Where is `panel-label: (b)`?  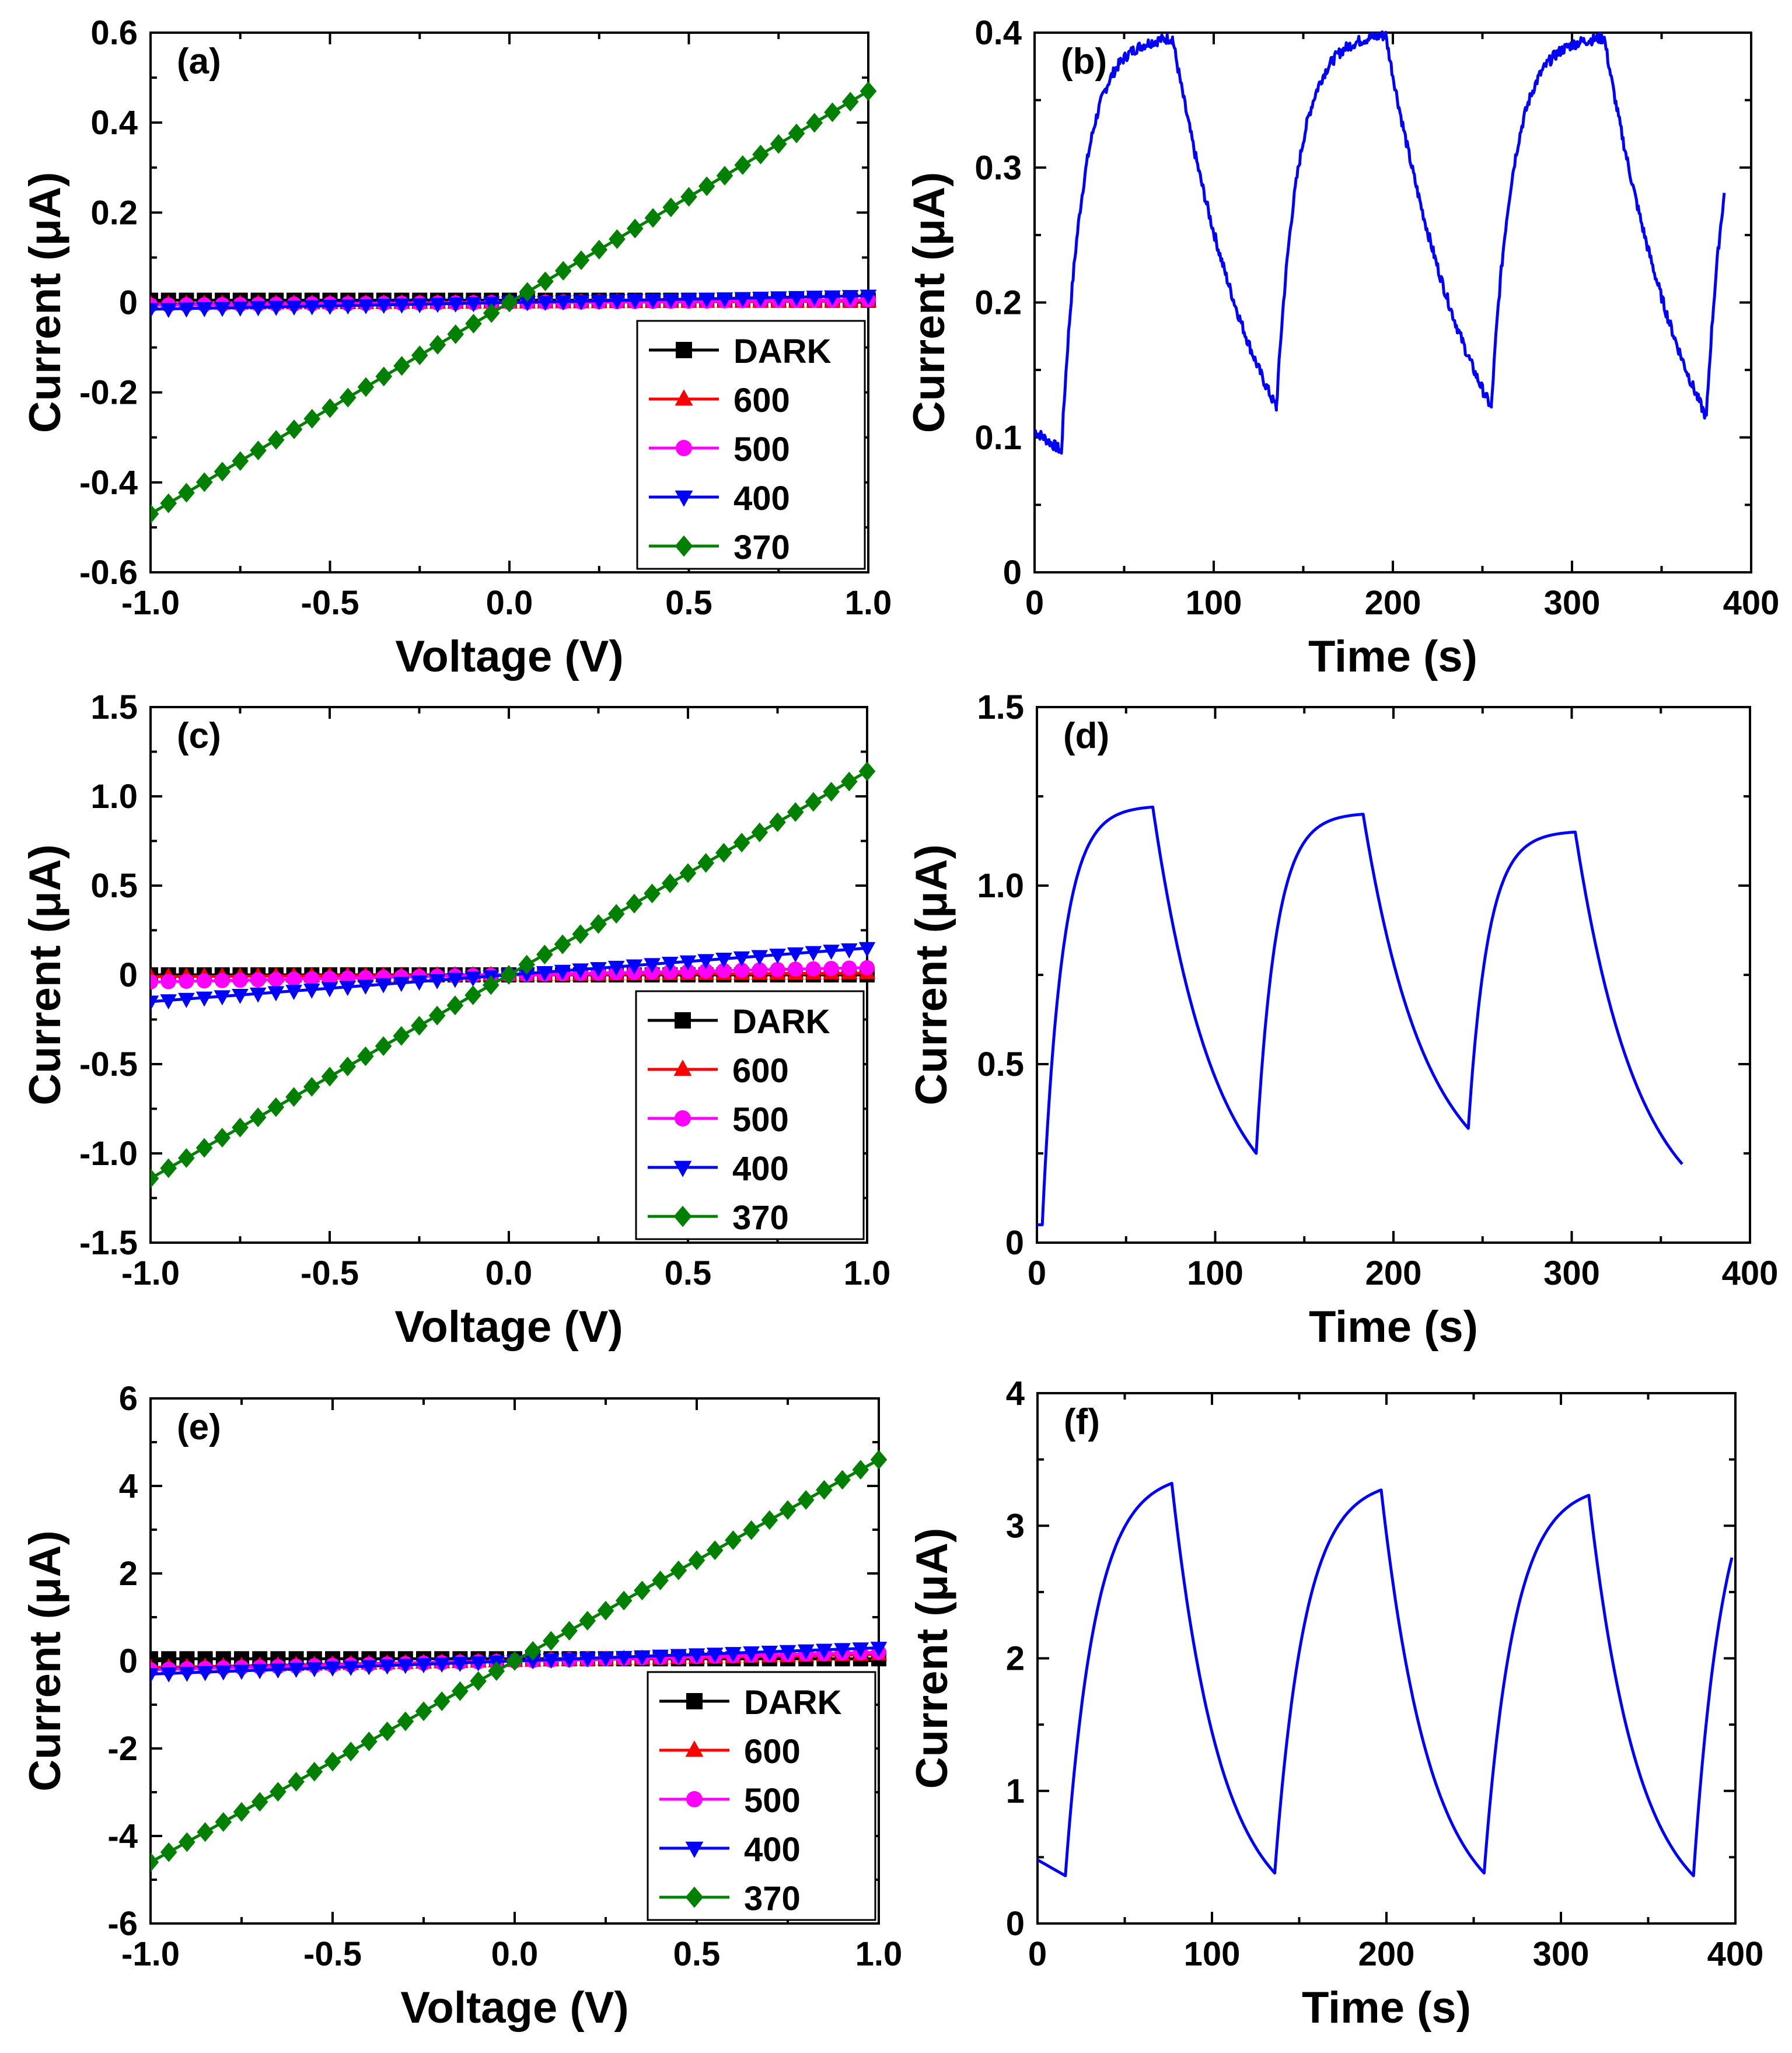
panel-label: (b) is located at coordinates (1084, 61).